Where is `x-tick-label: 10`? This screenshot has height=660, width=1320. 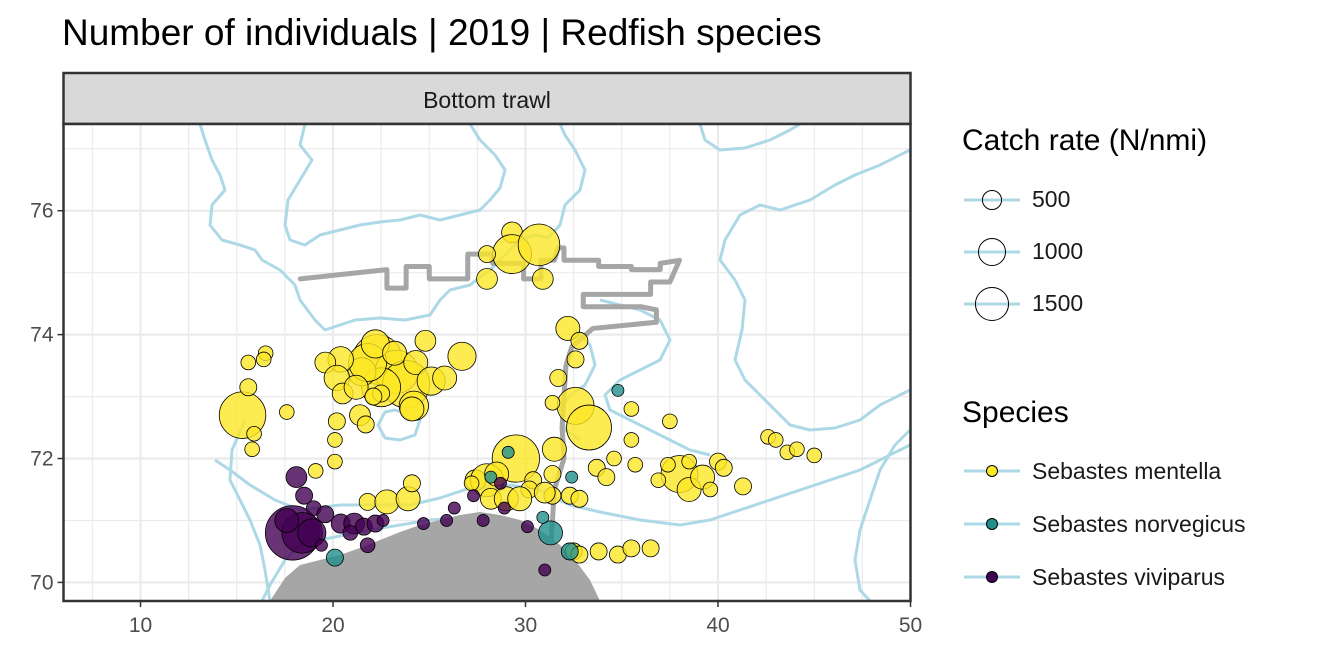 x-tick-label: 10 is located at coordinates (140, 625).